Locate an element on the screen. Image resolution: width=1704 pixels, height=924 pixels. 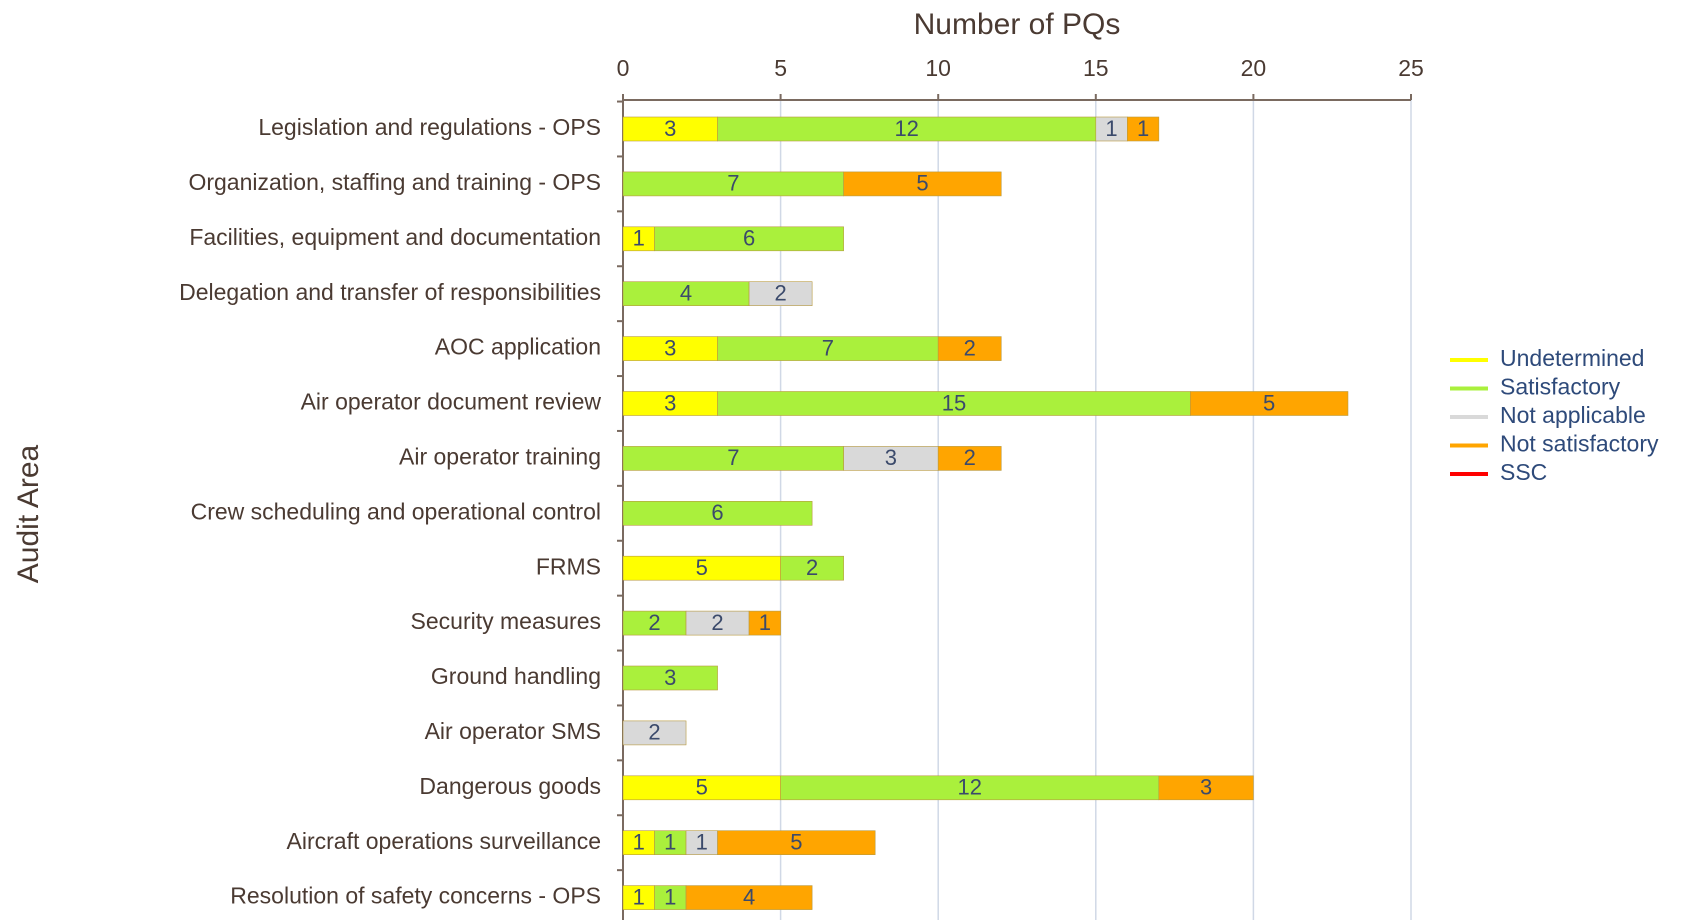
y-tick-label: FRMS is located at coordinates (568, 566).